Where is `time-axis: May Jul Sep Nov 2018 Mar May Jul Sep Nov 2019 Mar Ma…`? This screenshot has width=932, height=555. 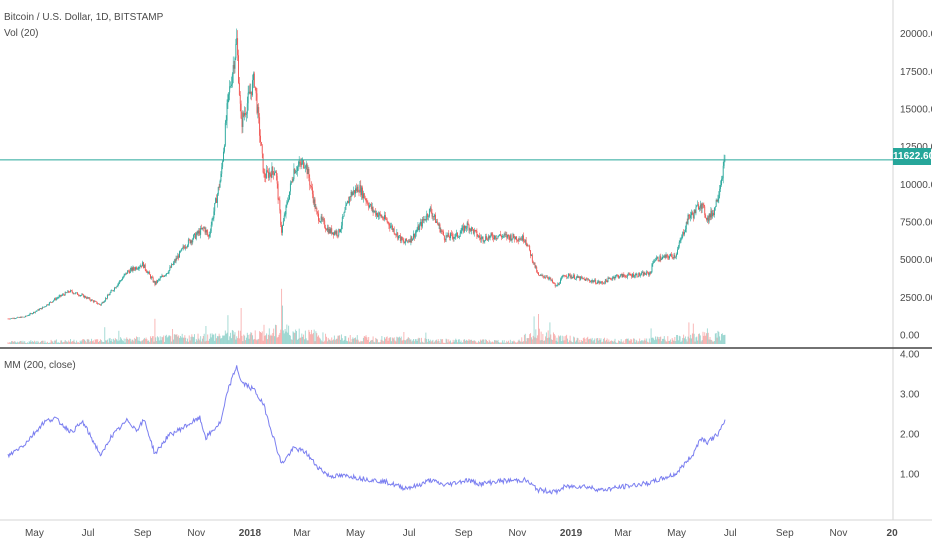
time-axis: May Jul Sep Nov 2018 Mar May Jul Sep Nov 2019 Mar Ma… is located at coordinates (461, 533).